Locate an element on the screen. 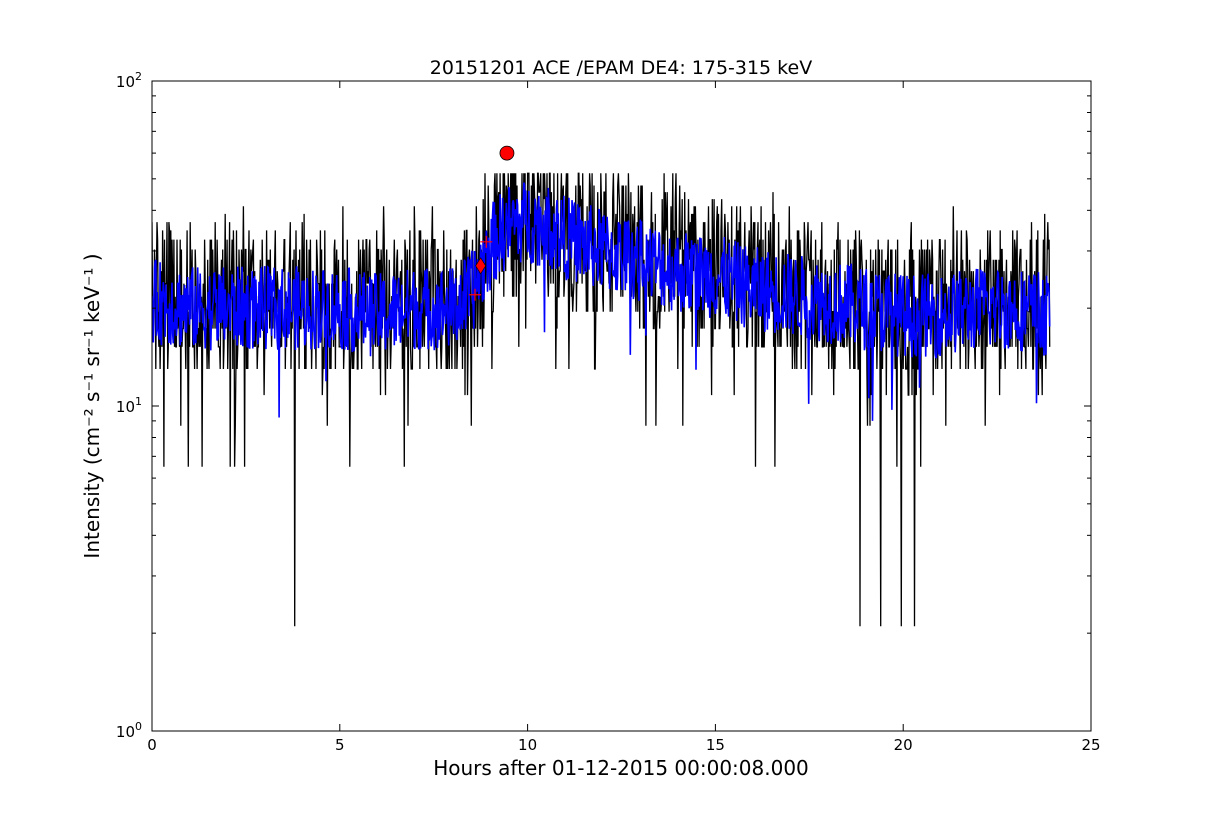 Image resolution: width=1212 pixels, height=816 pixels. marker-diamond is located at coordinates (481, 266).